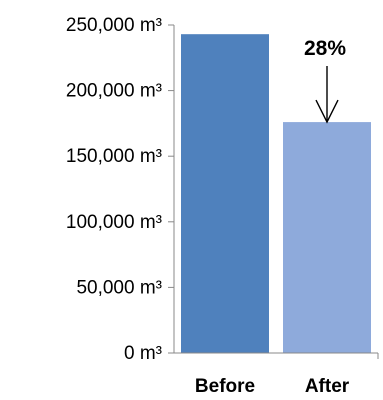 The height and width of the screenshot is (400, 383). I want to click on x-axis: Before After, so click(276, 374).